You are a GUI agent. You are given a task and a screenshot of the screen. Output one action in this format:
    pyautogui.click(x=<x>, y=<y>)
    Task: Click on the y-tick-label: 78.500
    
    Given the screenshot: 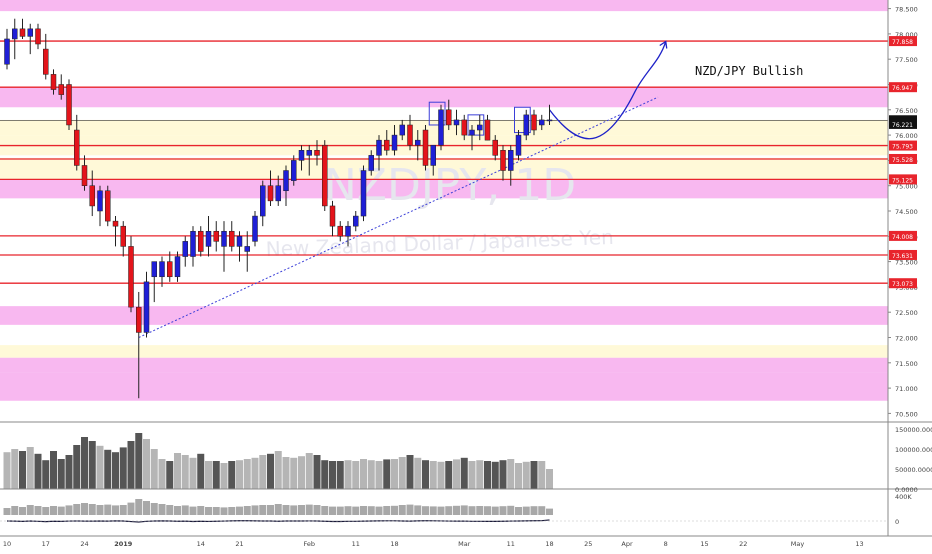 What is the action you would take?
    pyautogui.click(x=906, y=10)
    